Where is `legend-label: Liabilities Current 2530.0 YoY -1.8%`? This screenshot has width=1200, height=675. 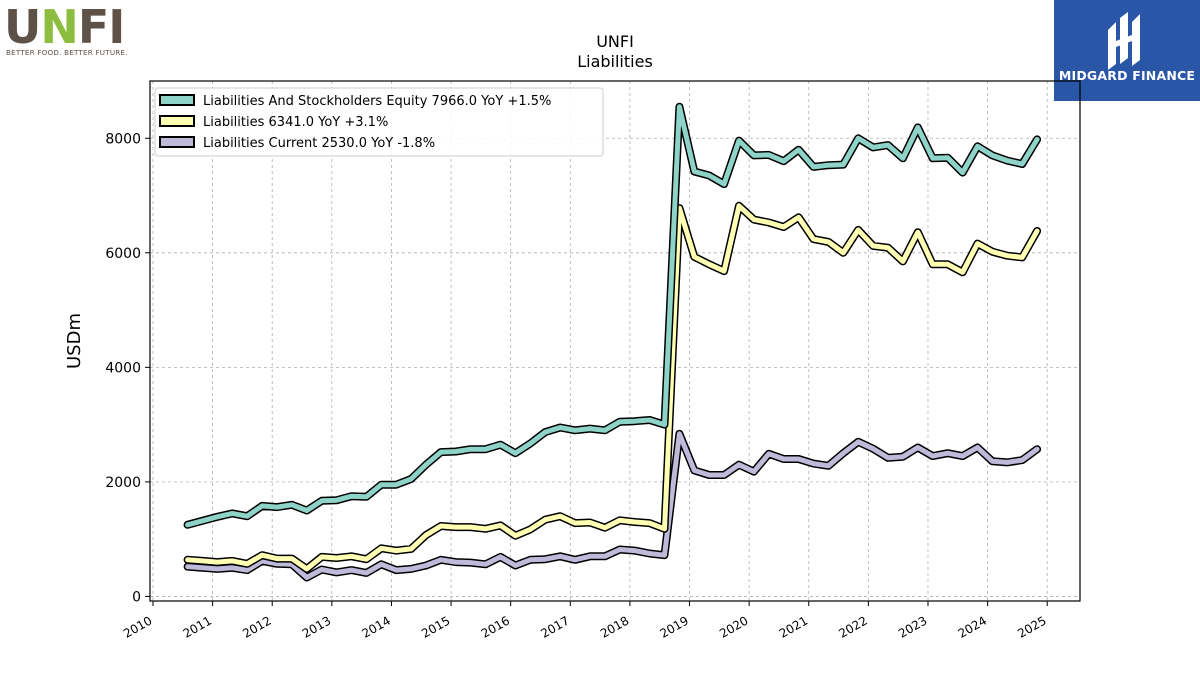 legend-label: Liabilities Current 2530.0 YoY -1.8% is located at coordinates (319, 143).